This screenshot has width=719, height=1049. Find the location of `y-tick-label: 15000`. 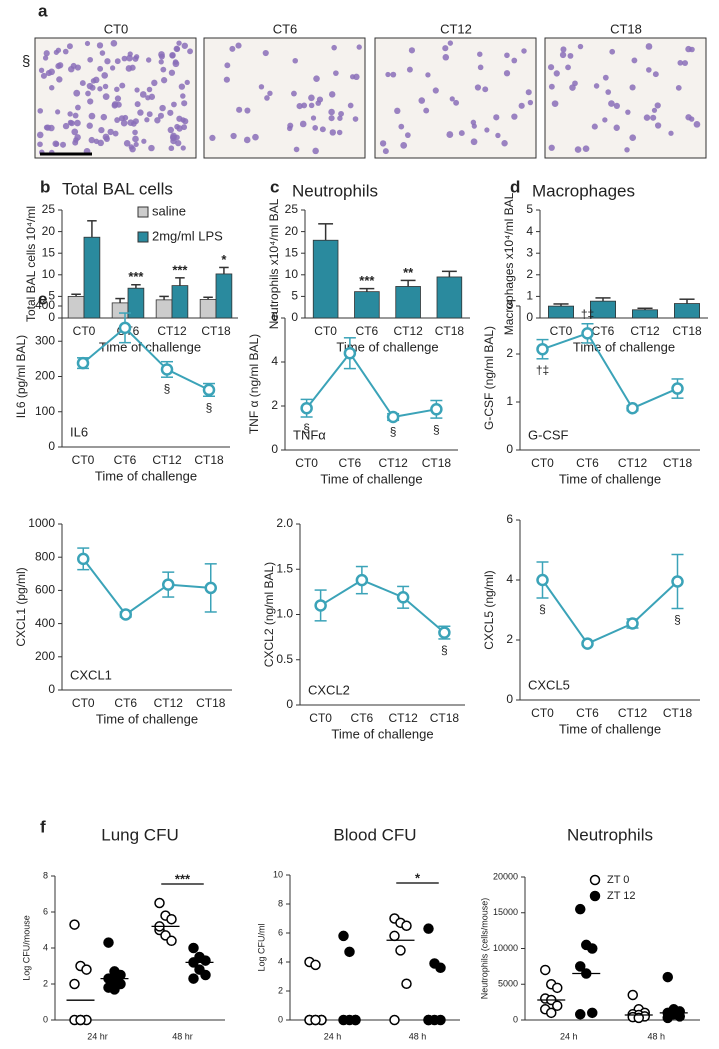

y-tick-label: 15000 is located at coordinates (505, 912).